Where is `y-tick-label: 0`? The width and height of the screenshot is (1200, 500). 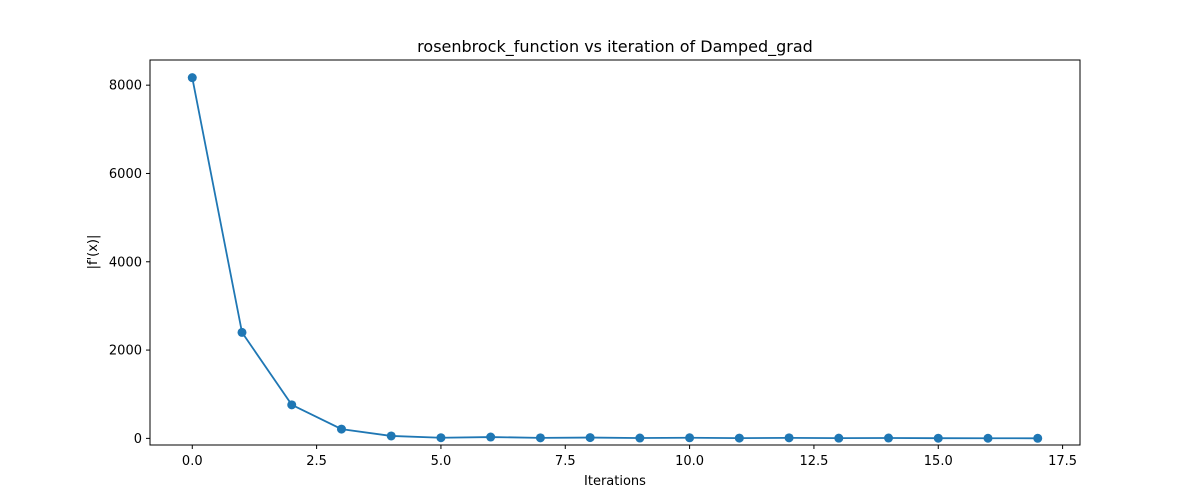
y-tick-label: 0 is located at coordinates (138, 439).